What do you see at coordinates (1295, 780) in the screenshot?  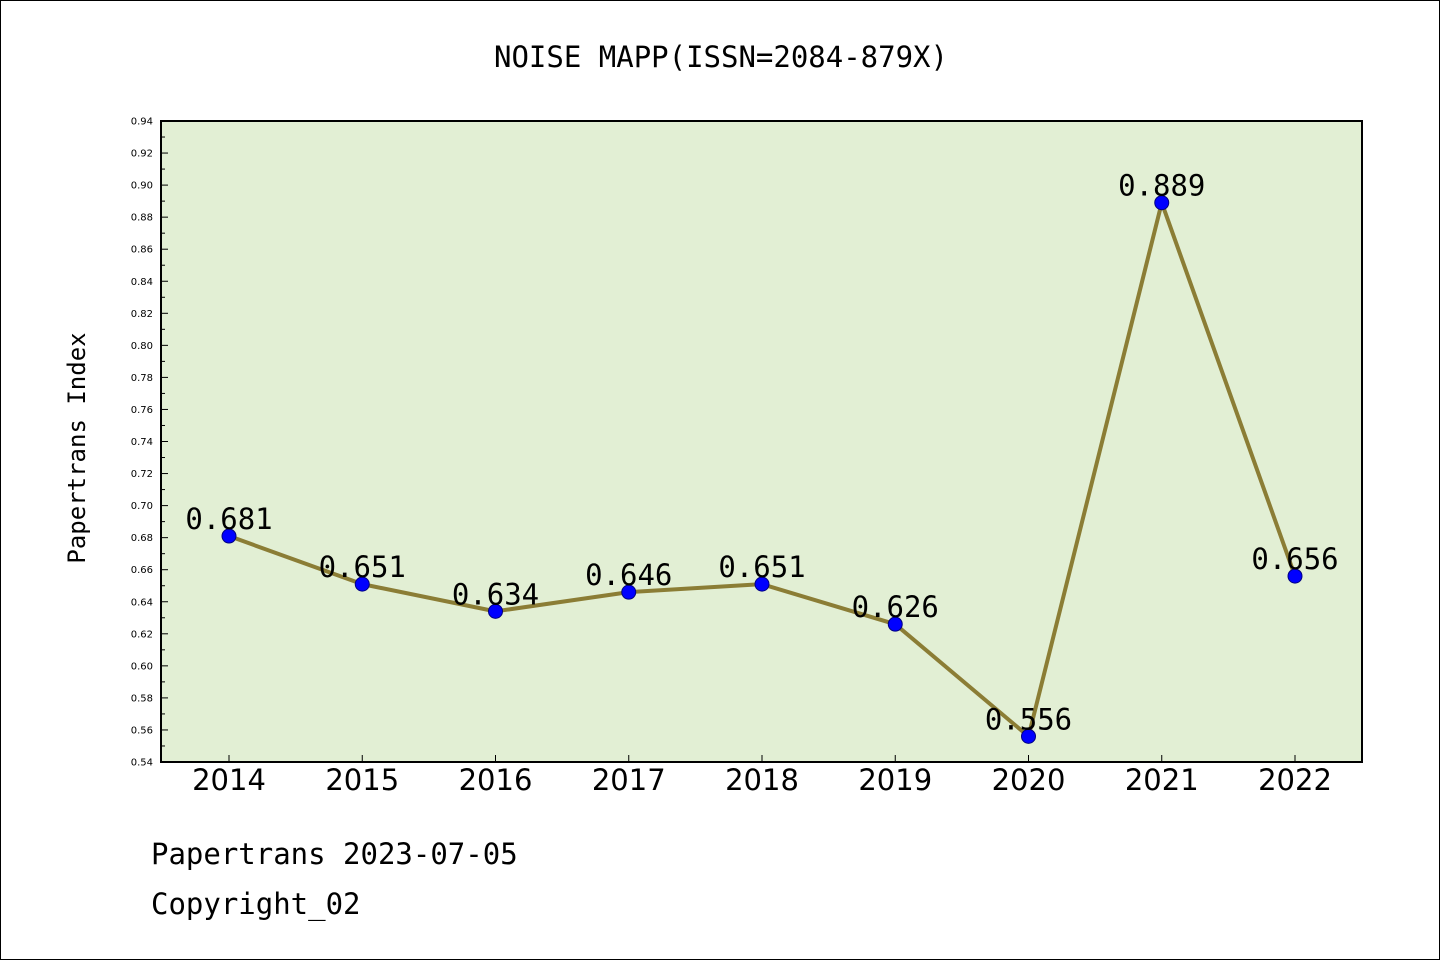 I see `x-tick-label: 2022` at bounding box center [1295, 780].